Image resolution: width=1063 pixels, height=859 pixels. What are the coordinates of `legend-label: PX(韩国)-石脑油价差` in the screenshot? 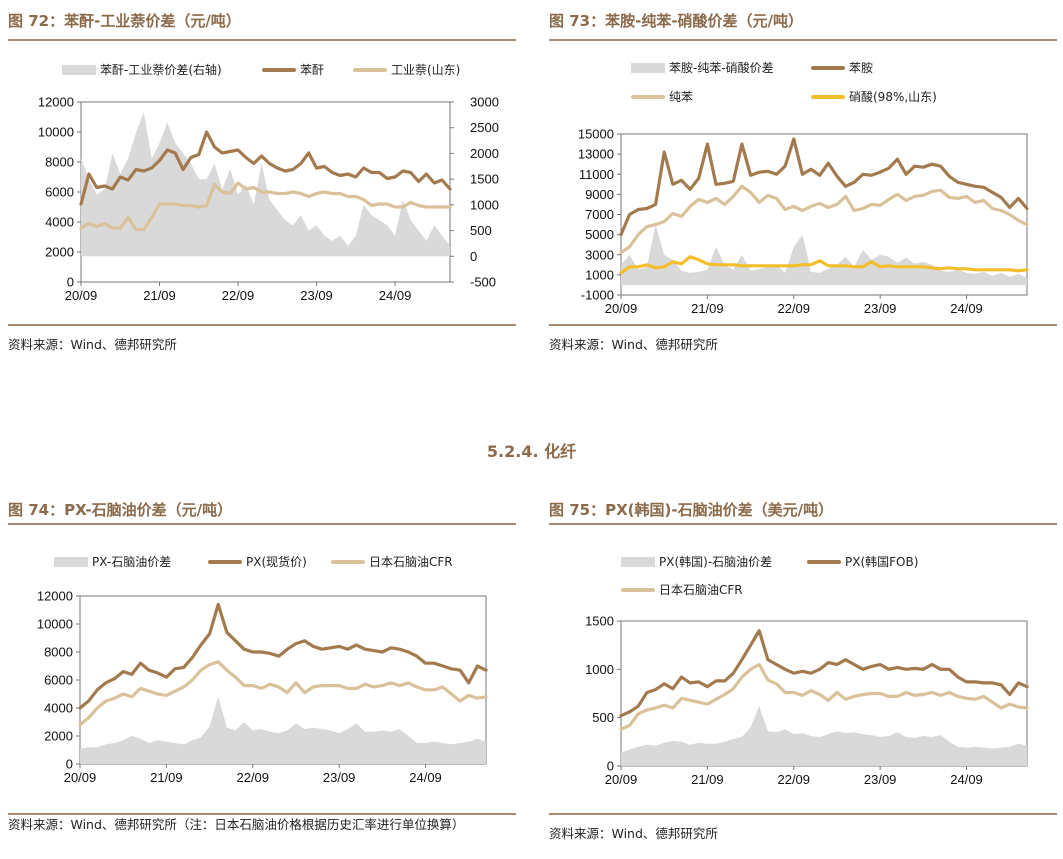 It's located at (716, 562).